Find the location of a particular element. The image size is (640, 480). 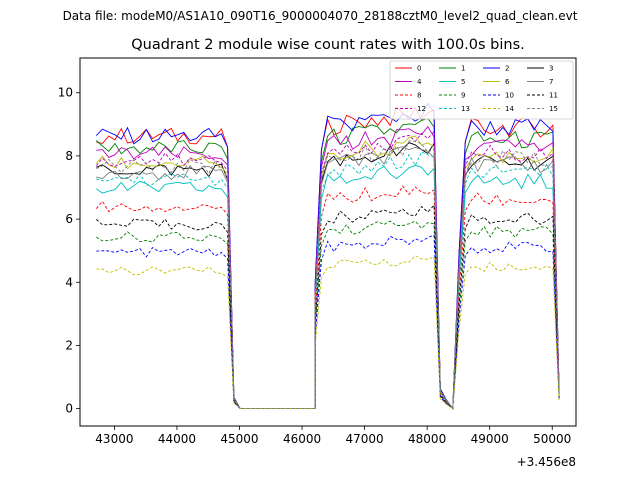

x-tick-label: 45000 is located at coordinates (239, 439).